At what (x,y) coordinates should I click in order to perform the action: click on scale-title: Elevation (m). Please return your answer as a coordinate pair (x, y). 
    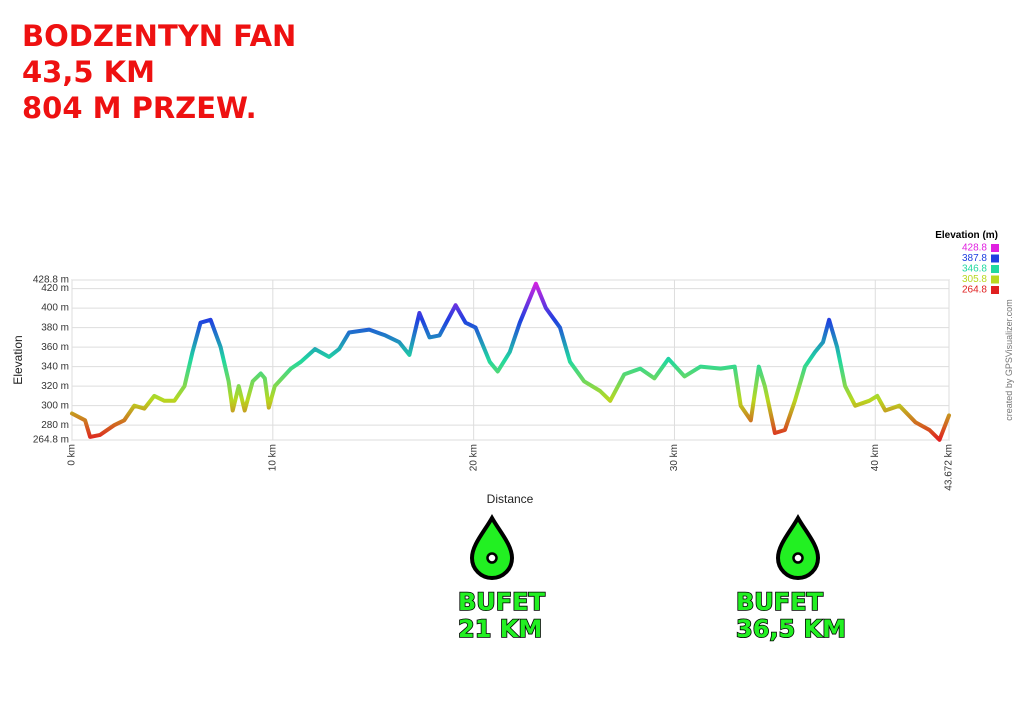
    Looking at the image, I should click on (966, 235).